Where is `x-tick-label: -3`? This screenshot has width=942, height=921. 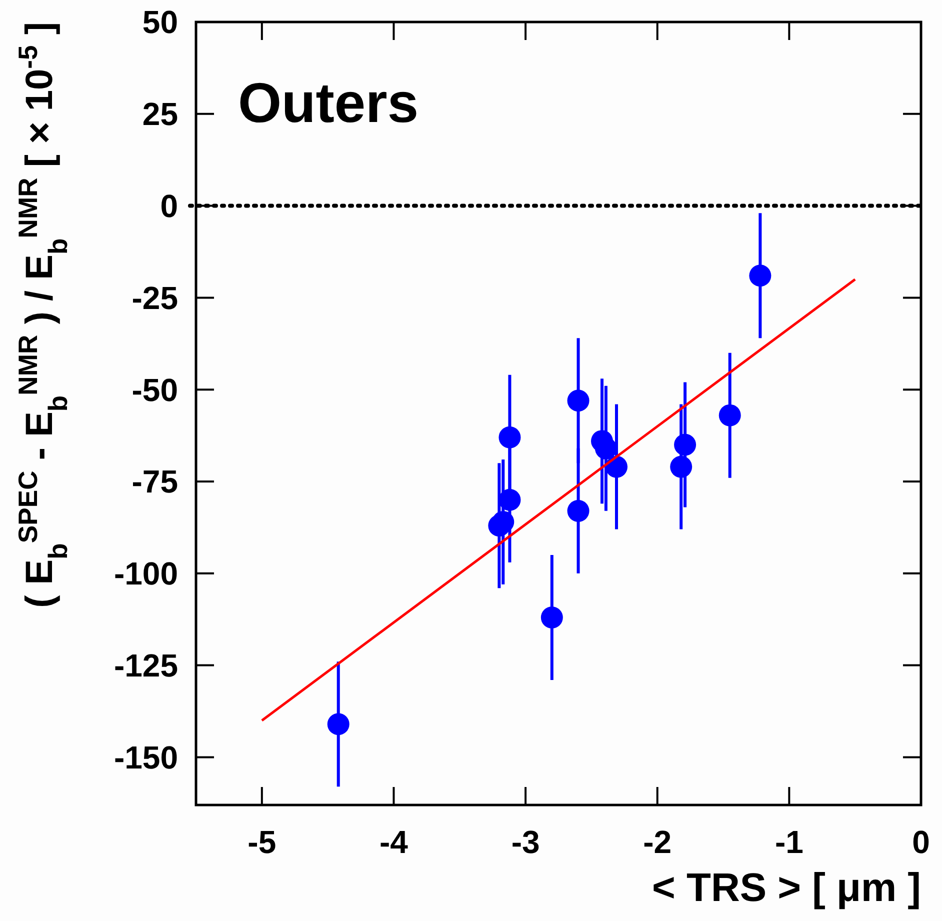 x-tick-label: -3 is located at coordinates (525, 842).